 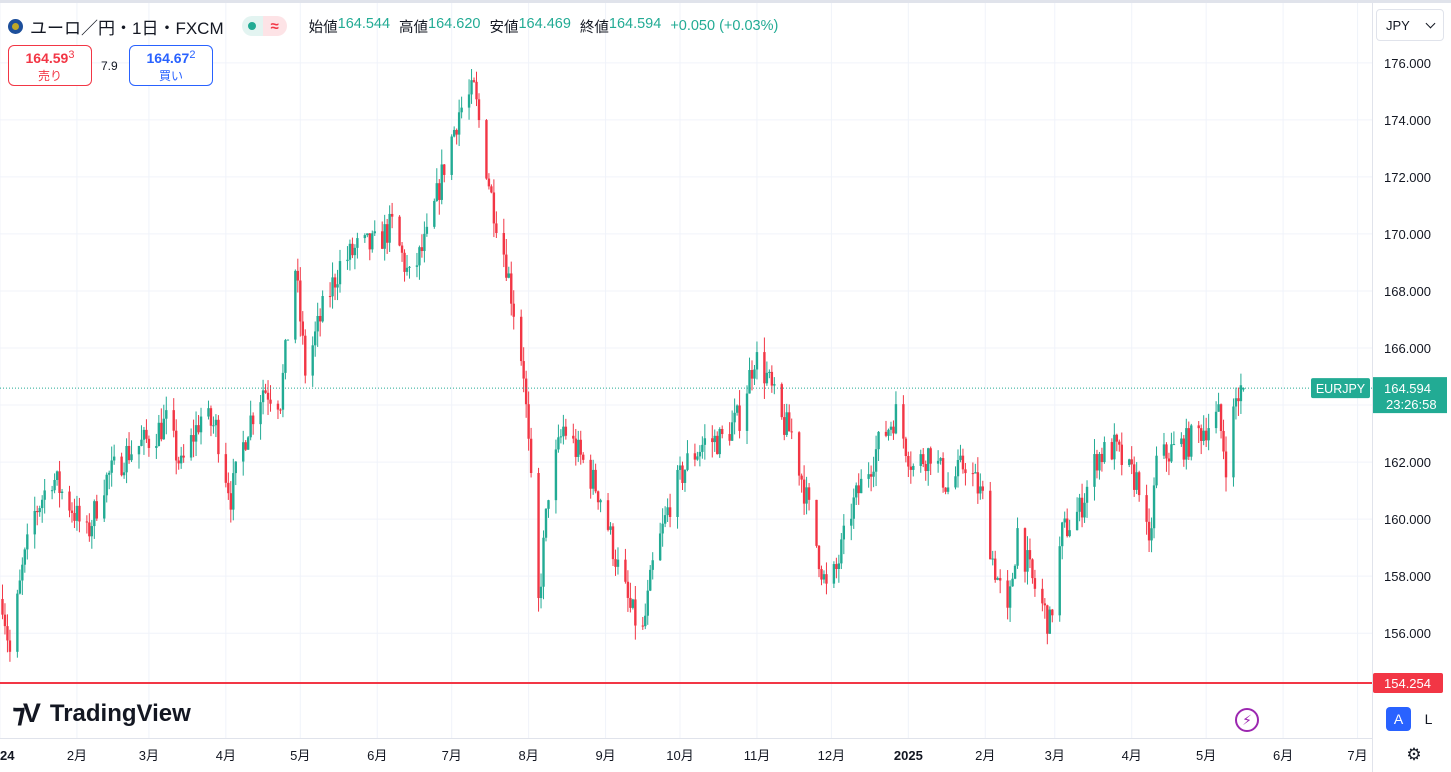 What do you see at coordinates (171, 65) in the screenshot?
I see `buy-button: 164.672 買い` at bounding box center [171, 65].